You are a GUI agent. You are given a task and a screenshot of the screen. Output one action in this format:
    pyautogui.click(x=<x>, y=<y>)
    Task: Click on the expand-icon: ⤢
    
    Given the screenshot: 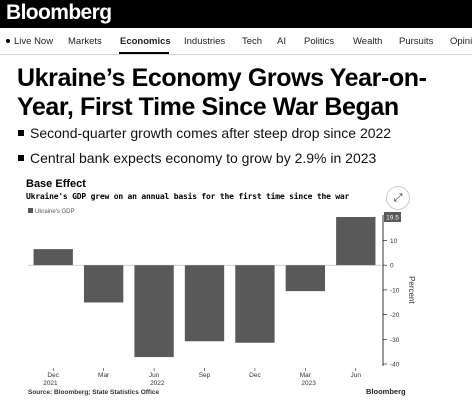 What is the action you would take?
    pyautogui.click(x=398, y=198)
    